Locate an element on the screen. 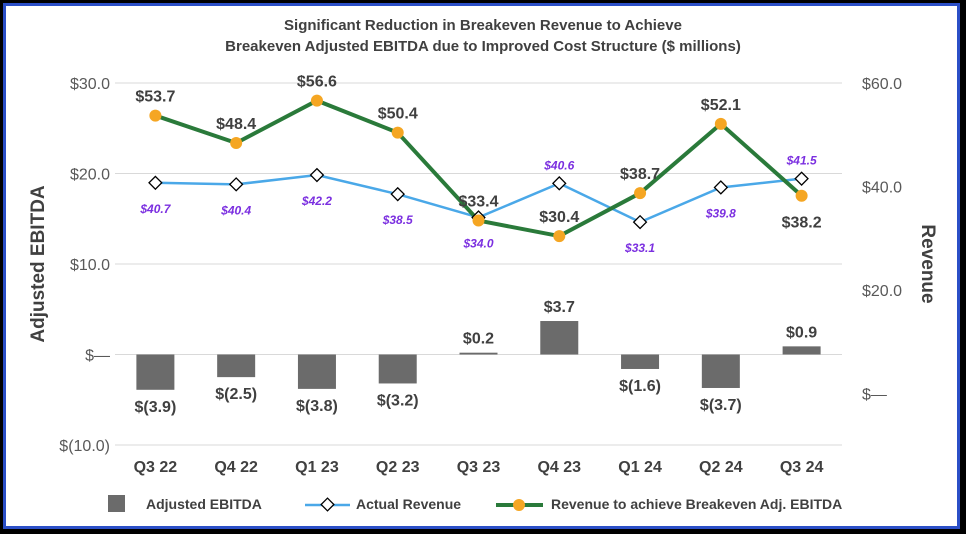 The image size is (966, 534). y-axis-left: $30.0 $20.0 $10.0 $— $(10.0) is located at coordinates (84, 265).